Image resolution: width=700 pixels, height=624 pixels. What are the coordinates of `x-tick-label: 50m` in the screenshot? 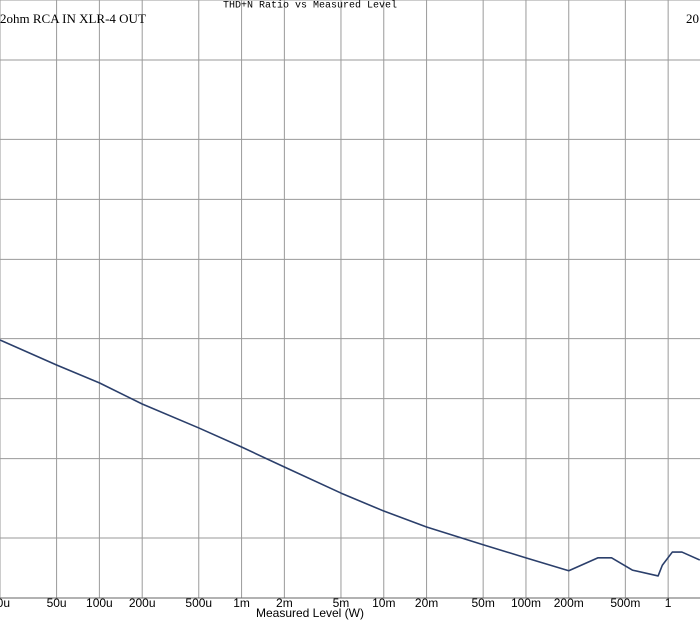 It's located at (482, 603).